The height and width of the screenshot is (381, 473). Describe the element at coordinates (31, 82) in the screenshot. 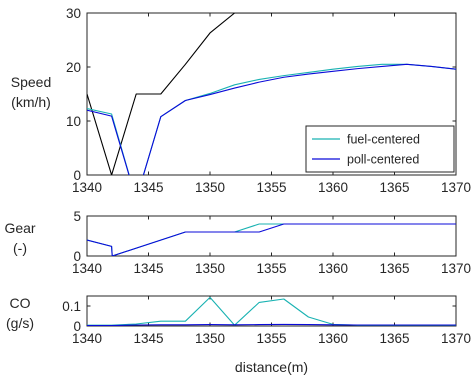

I see `speed-ylabel: Speed` at that location.